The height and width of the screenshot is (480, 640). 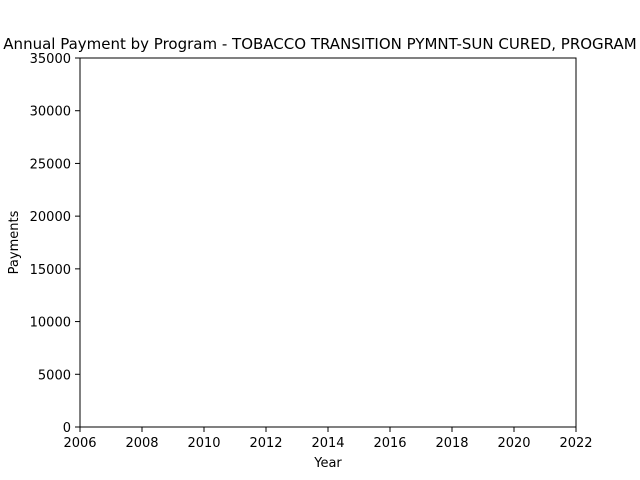 What do you see at coordinates (67, 428) in the screenshot?
I see `y-tick-label: 0` at bounding box center [67, 428].